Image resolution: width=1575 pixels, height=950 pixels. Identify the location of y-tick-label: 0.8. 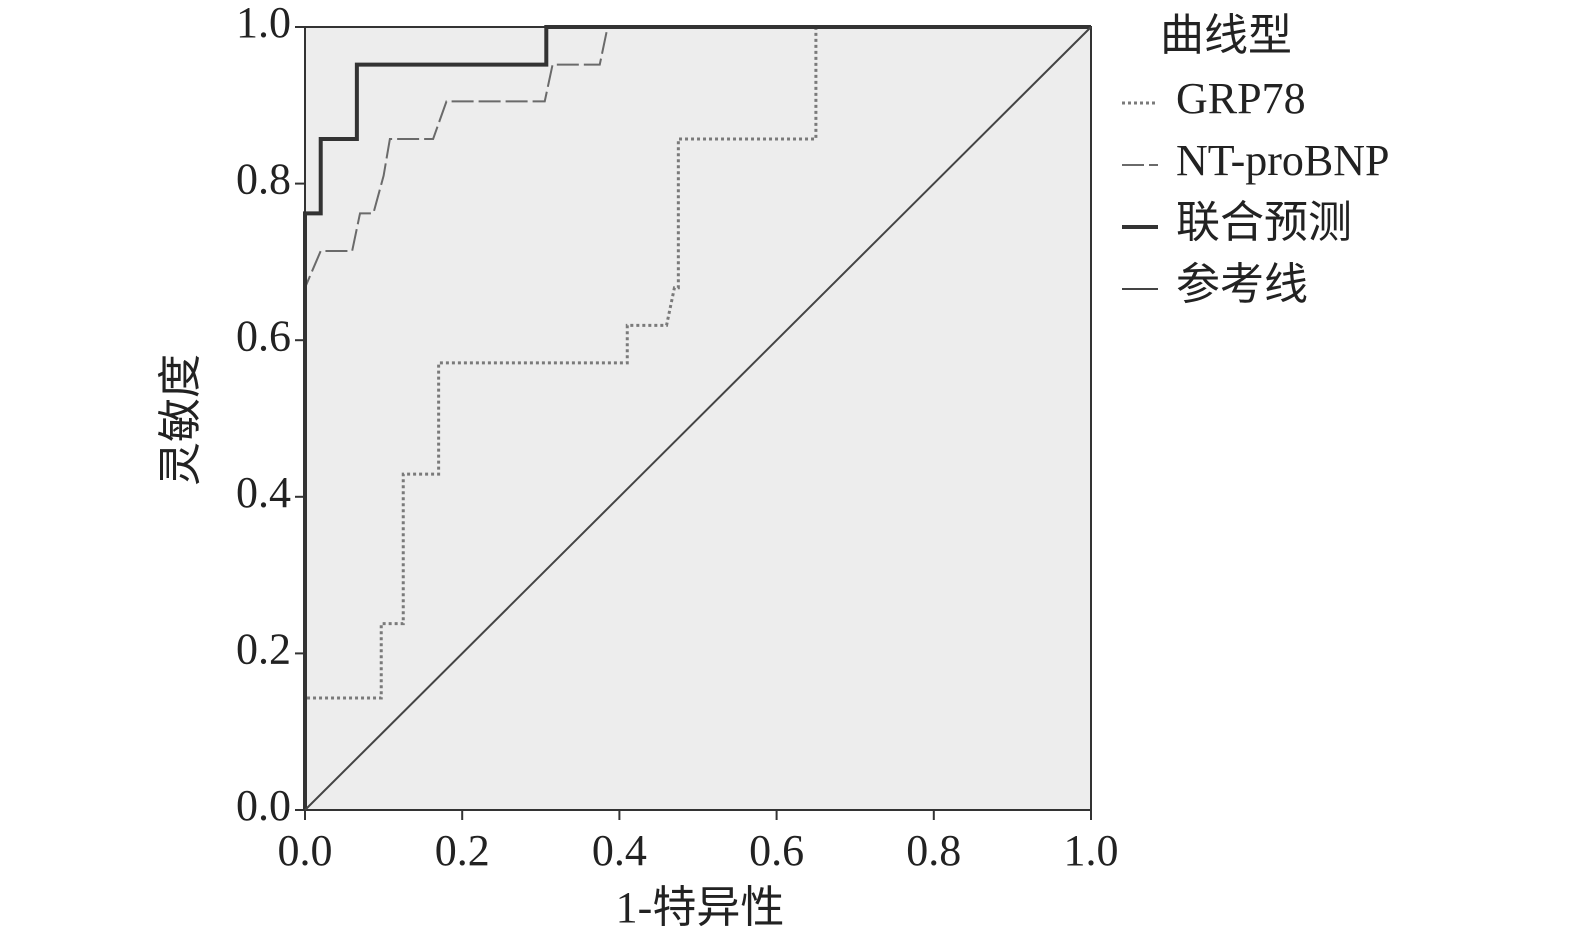
(263, 179).